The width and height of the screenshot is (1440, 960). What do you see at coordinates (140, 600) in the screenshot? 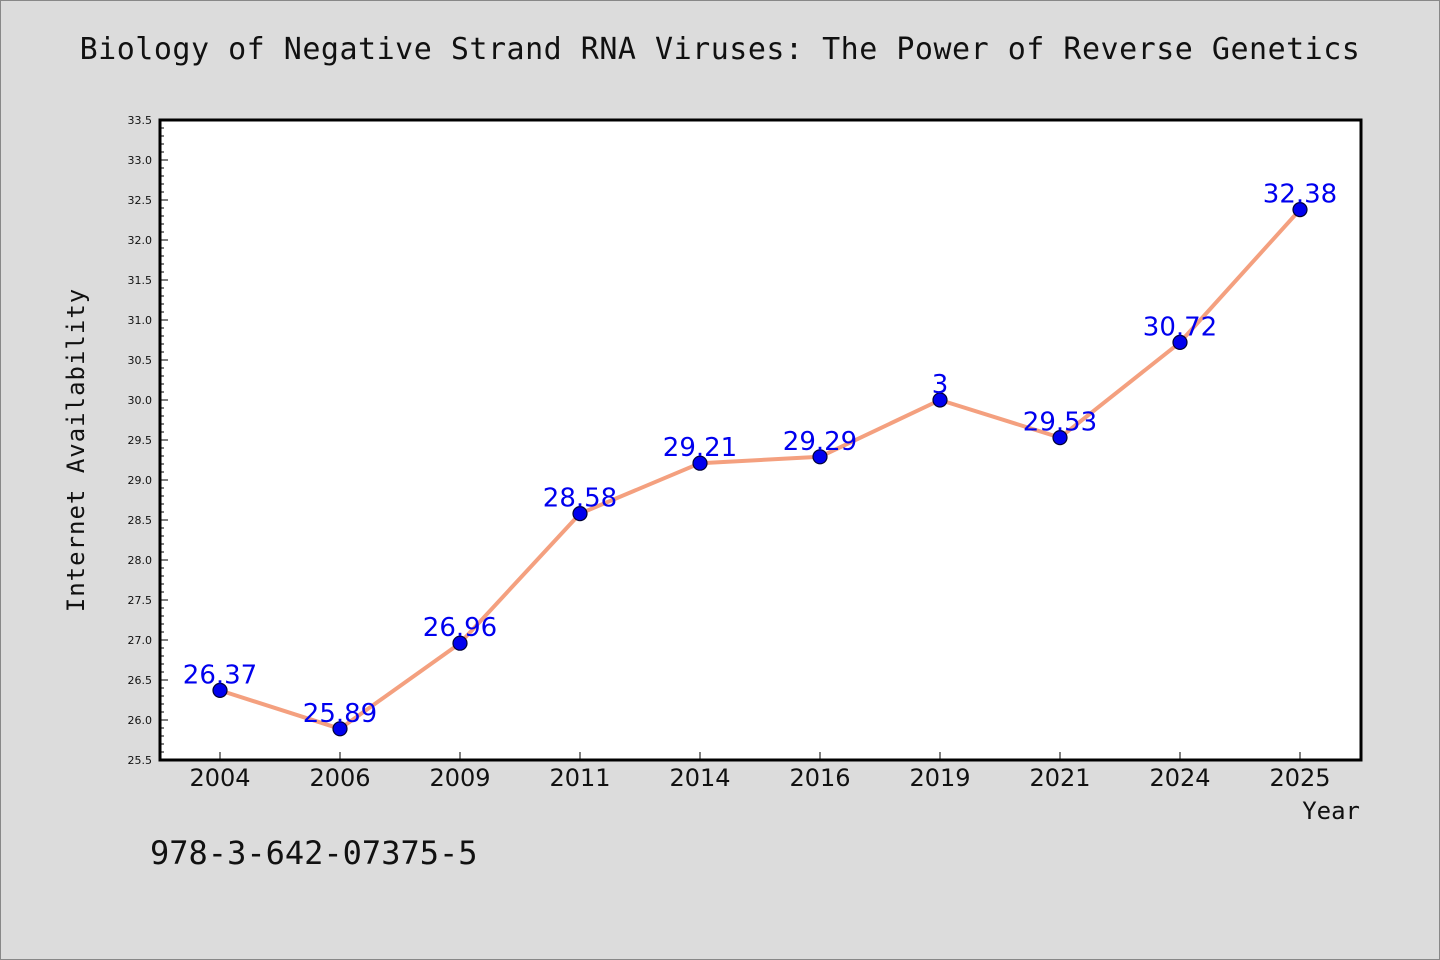
I see `y-tick-label: 27.5` at bounding box center [140, 600].